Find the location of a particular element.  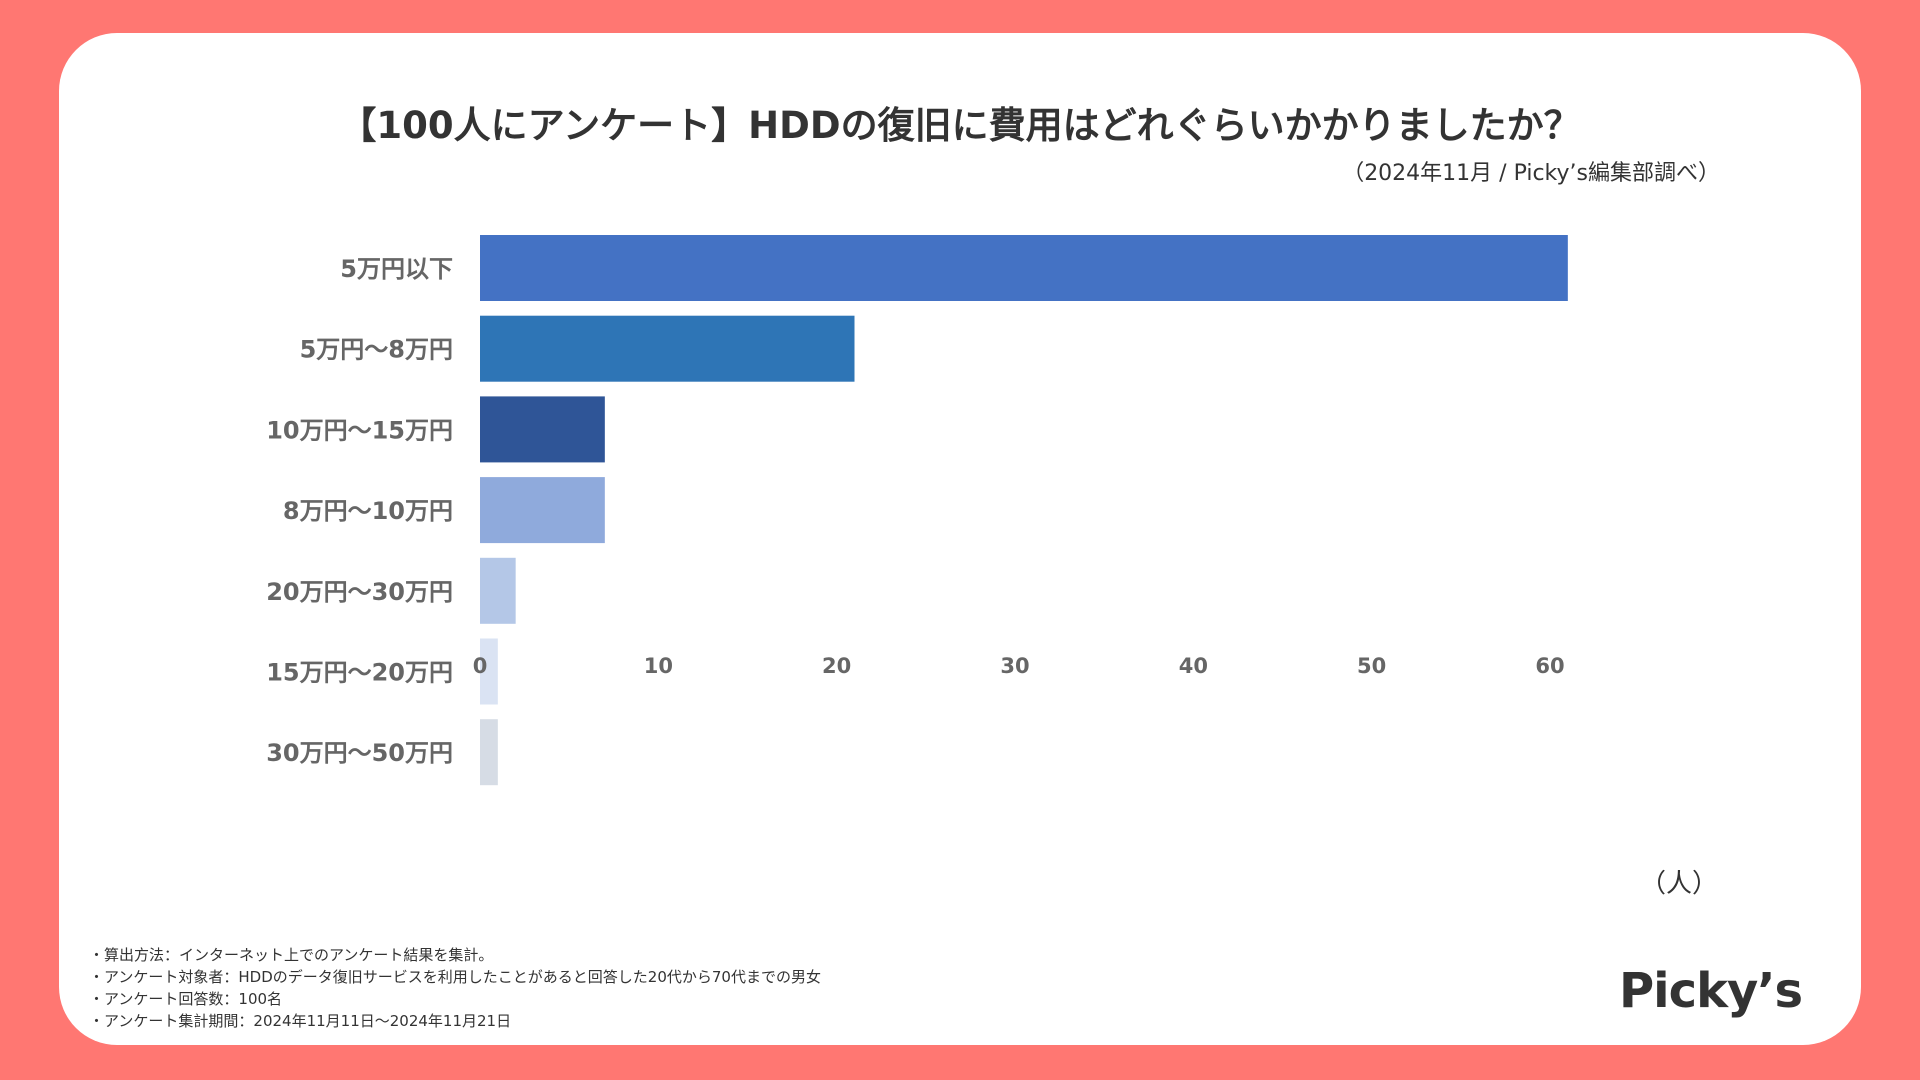

x-tick-label: 60 is located at coordinates (1549, 666).